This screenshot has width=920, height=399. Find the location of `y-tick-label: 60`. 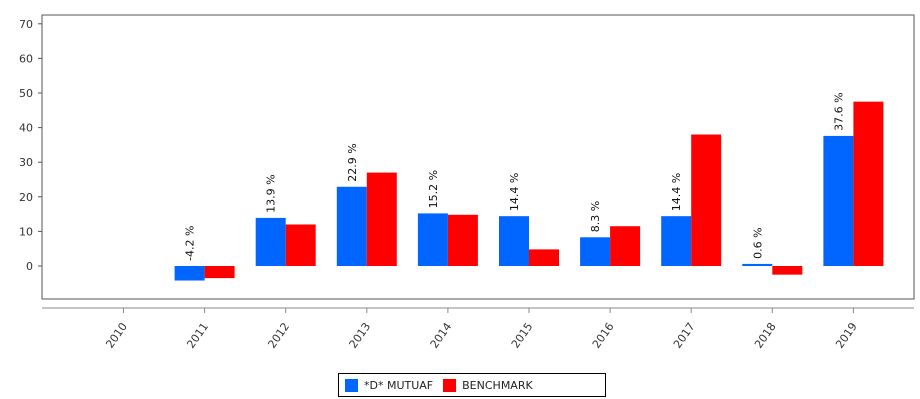

y-tick-label: 60 is located at coordinates (26, 58).